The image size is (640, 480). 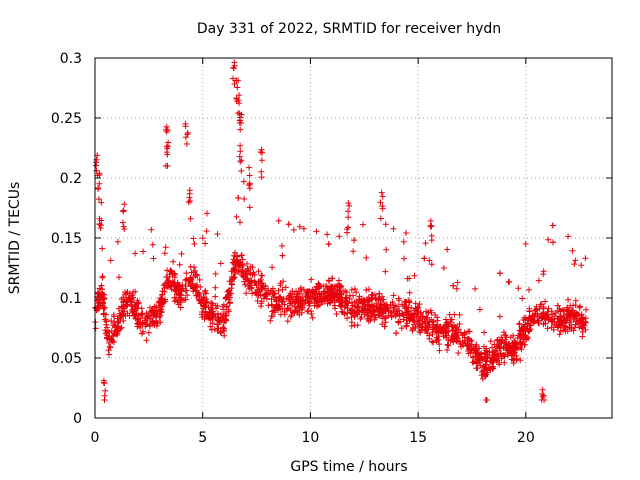 What do you see at coordinates (66, 239) in the screenshot?
I see `y-tick-label: 0.15` at bounding box center [66, 239].